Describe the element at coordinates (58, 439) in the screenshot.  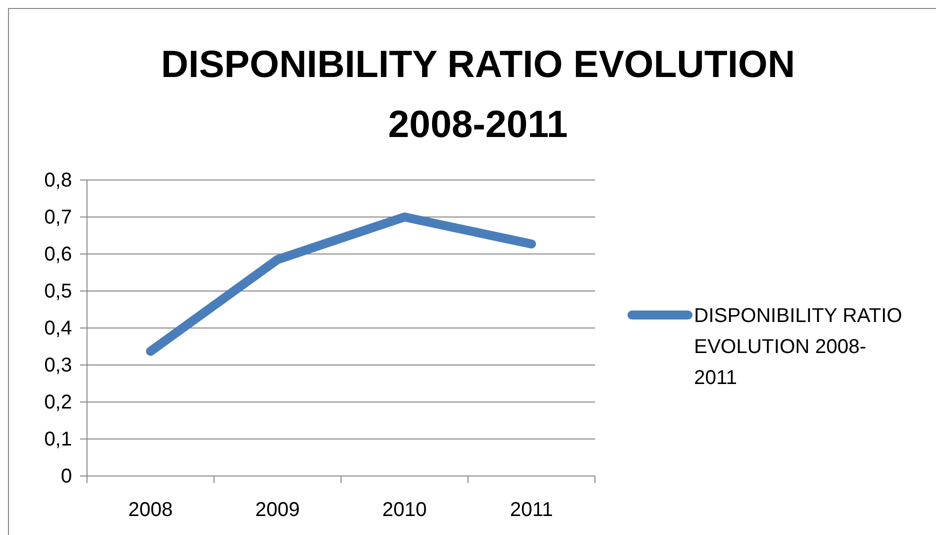
I see `y-tick-label: 0,1` at that location.